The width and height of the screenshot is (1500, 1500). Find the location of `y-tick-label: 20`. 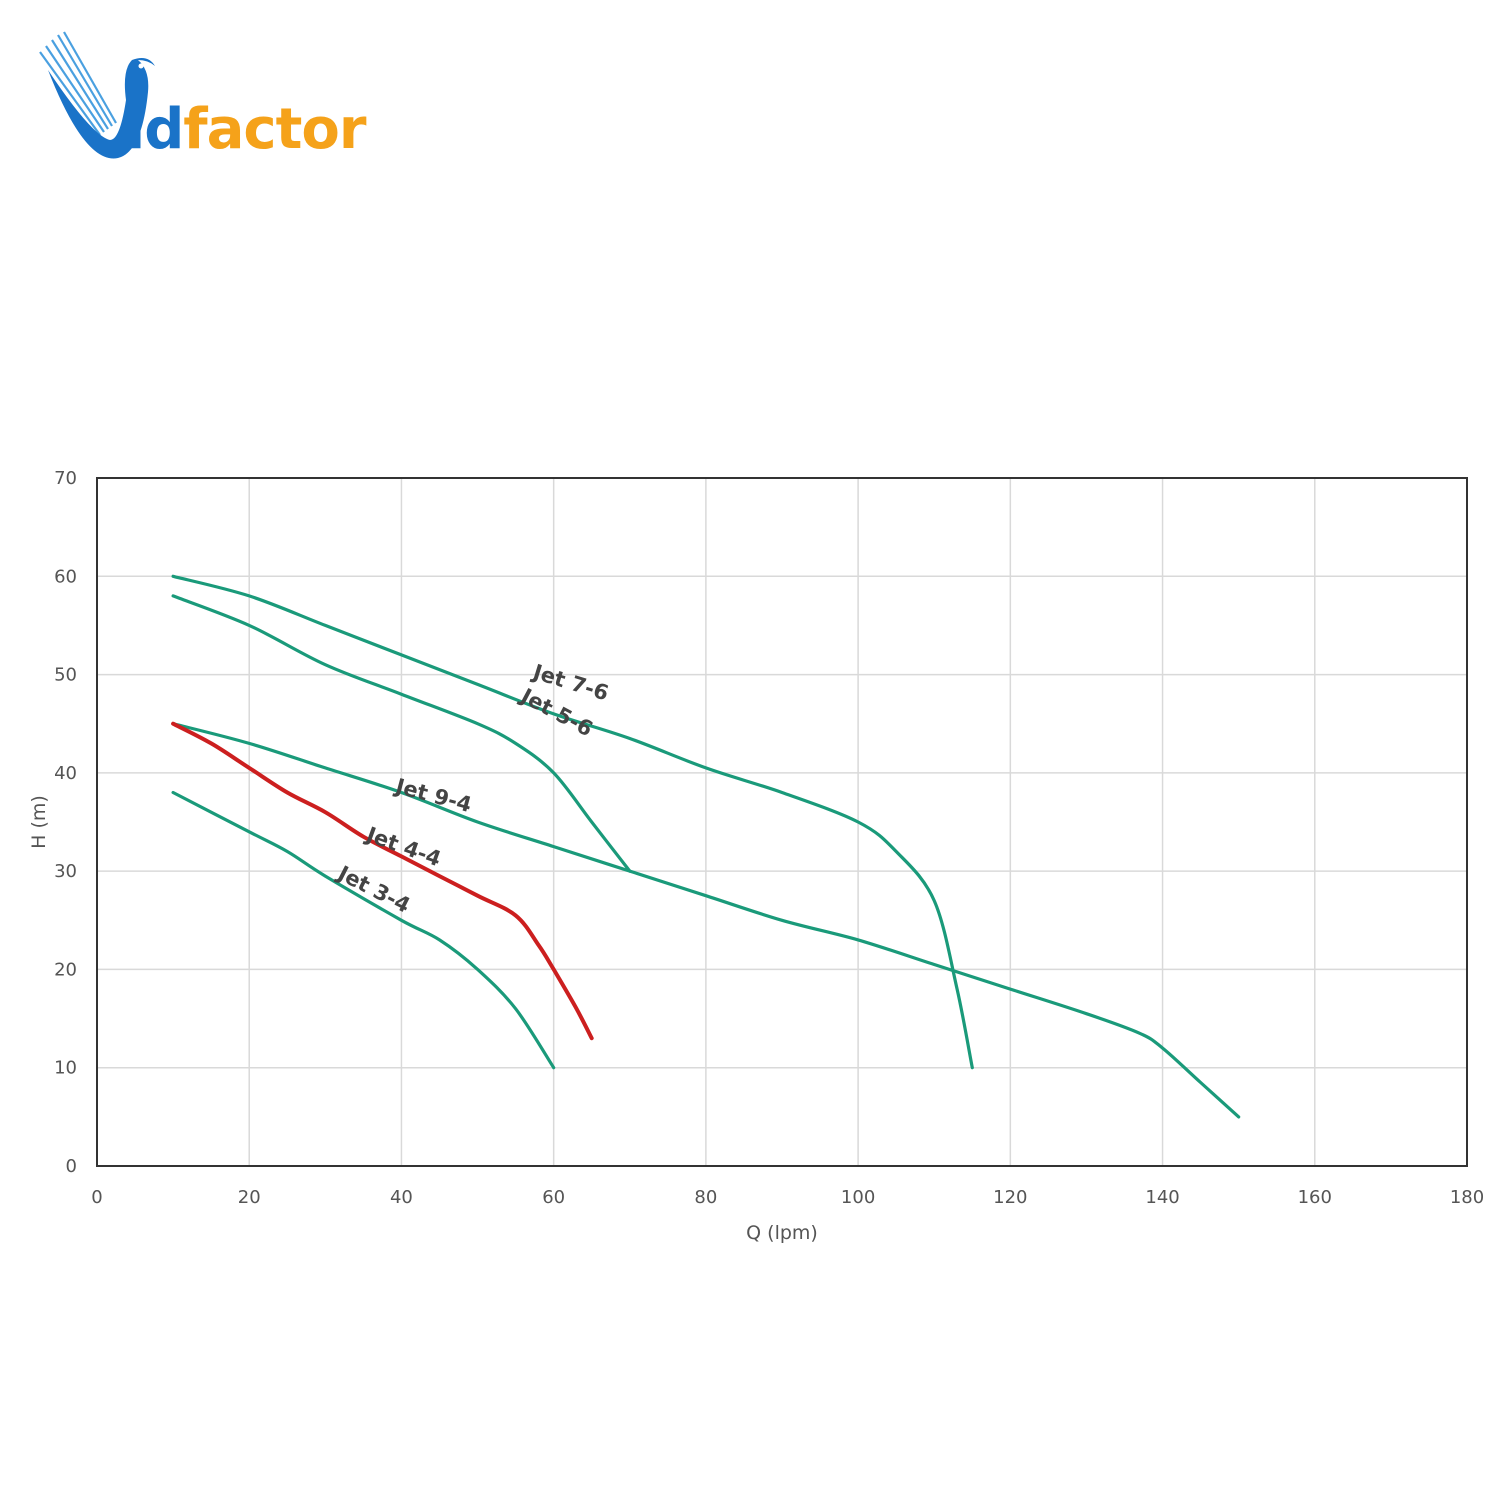

y-tick-label: 20 is located at coordinates (65, 969).